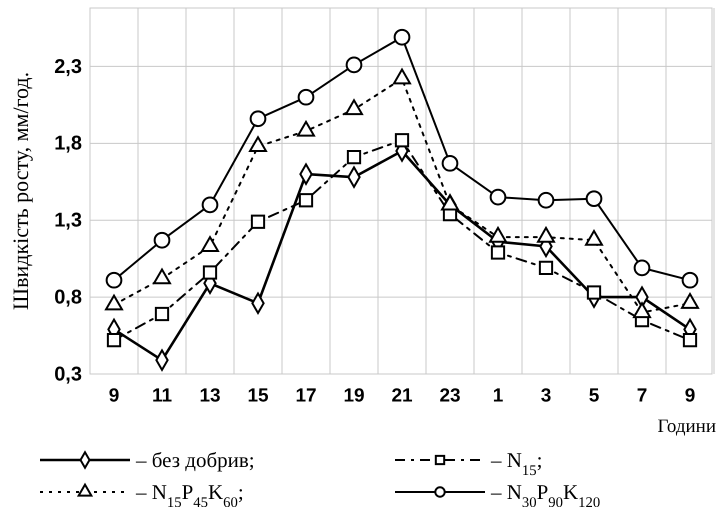 The image size is (718, 507). Describe the element at coordinates (162, 395) in the screenshot. I see `x-tick-label: 11` at that location.